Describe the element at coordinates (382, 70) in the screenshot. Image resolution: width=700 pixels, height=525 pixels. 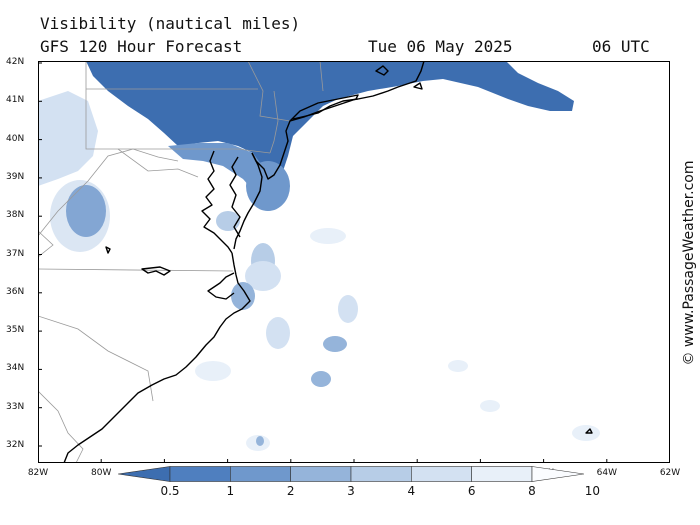
I see `coast-cape-cod` at that location.